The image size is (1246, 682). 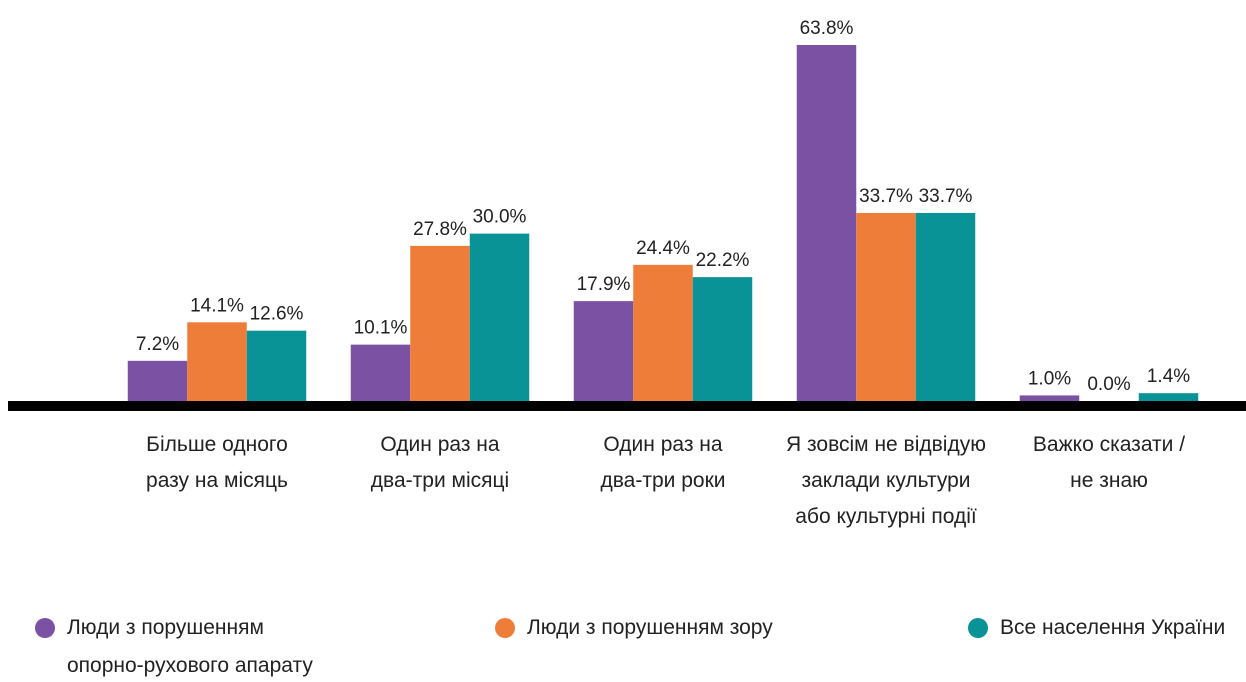 What do you see at coordinates (1112, 627) in the screenshot?
I see `legend-label: Все населення України` at bounding box center [1112, 627].